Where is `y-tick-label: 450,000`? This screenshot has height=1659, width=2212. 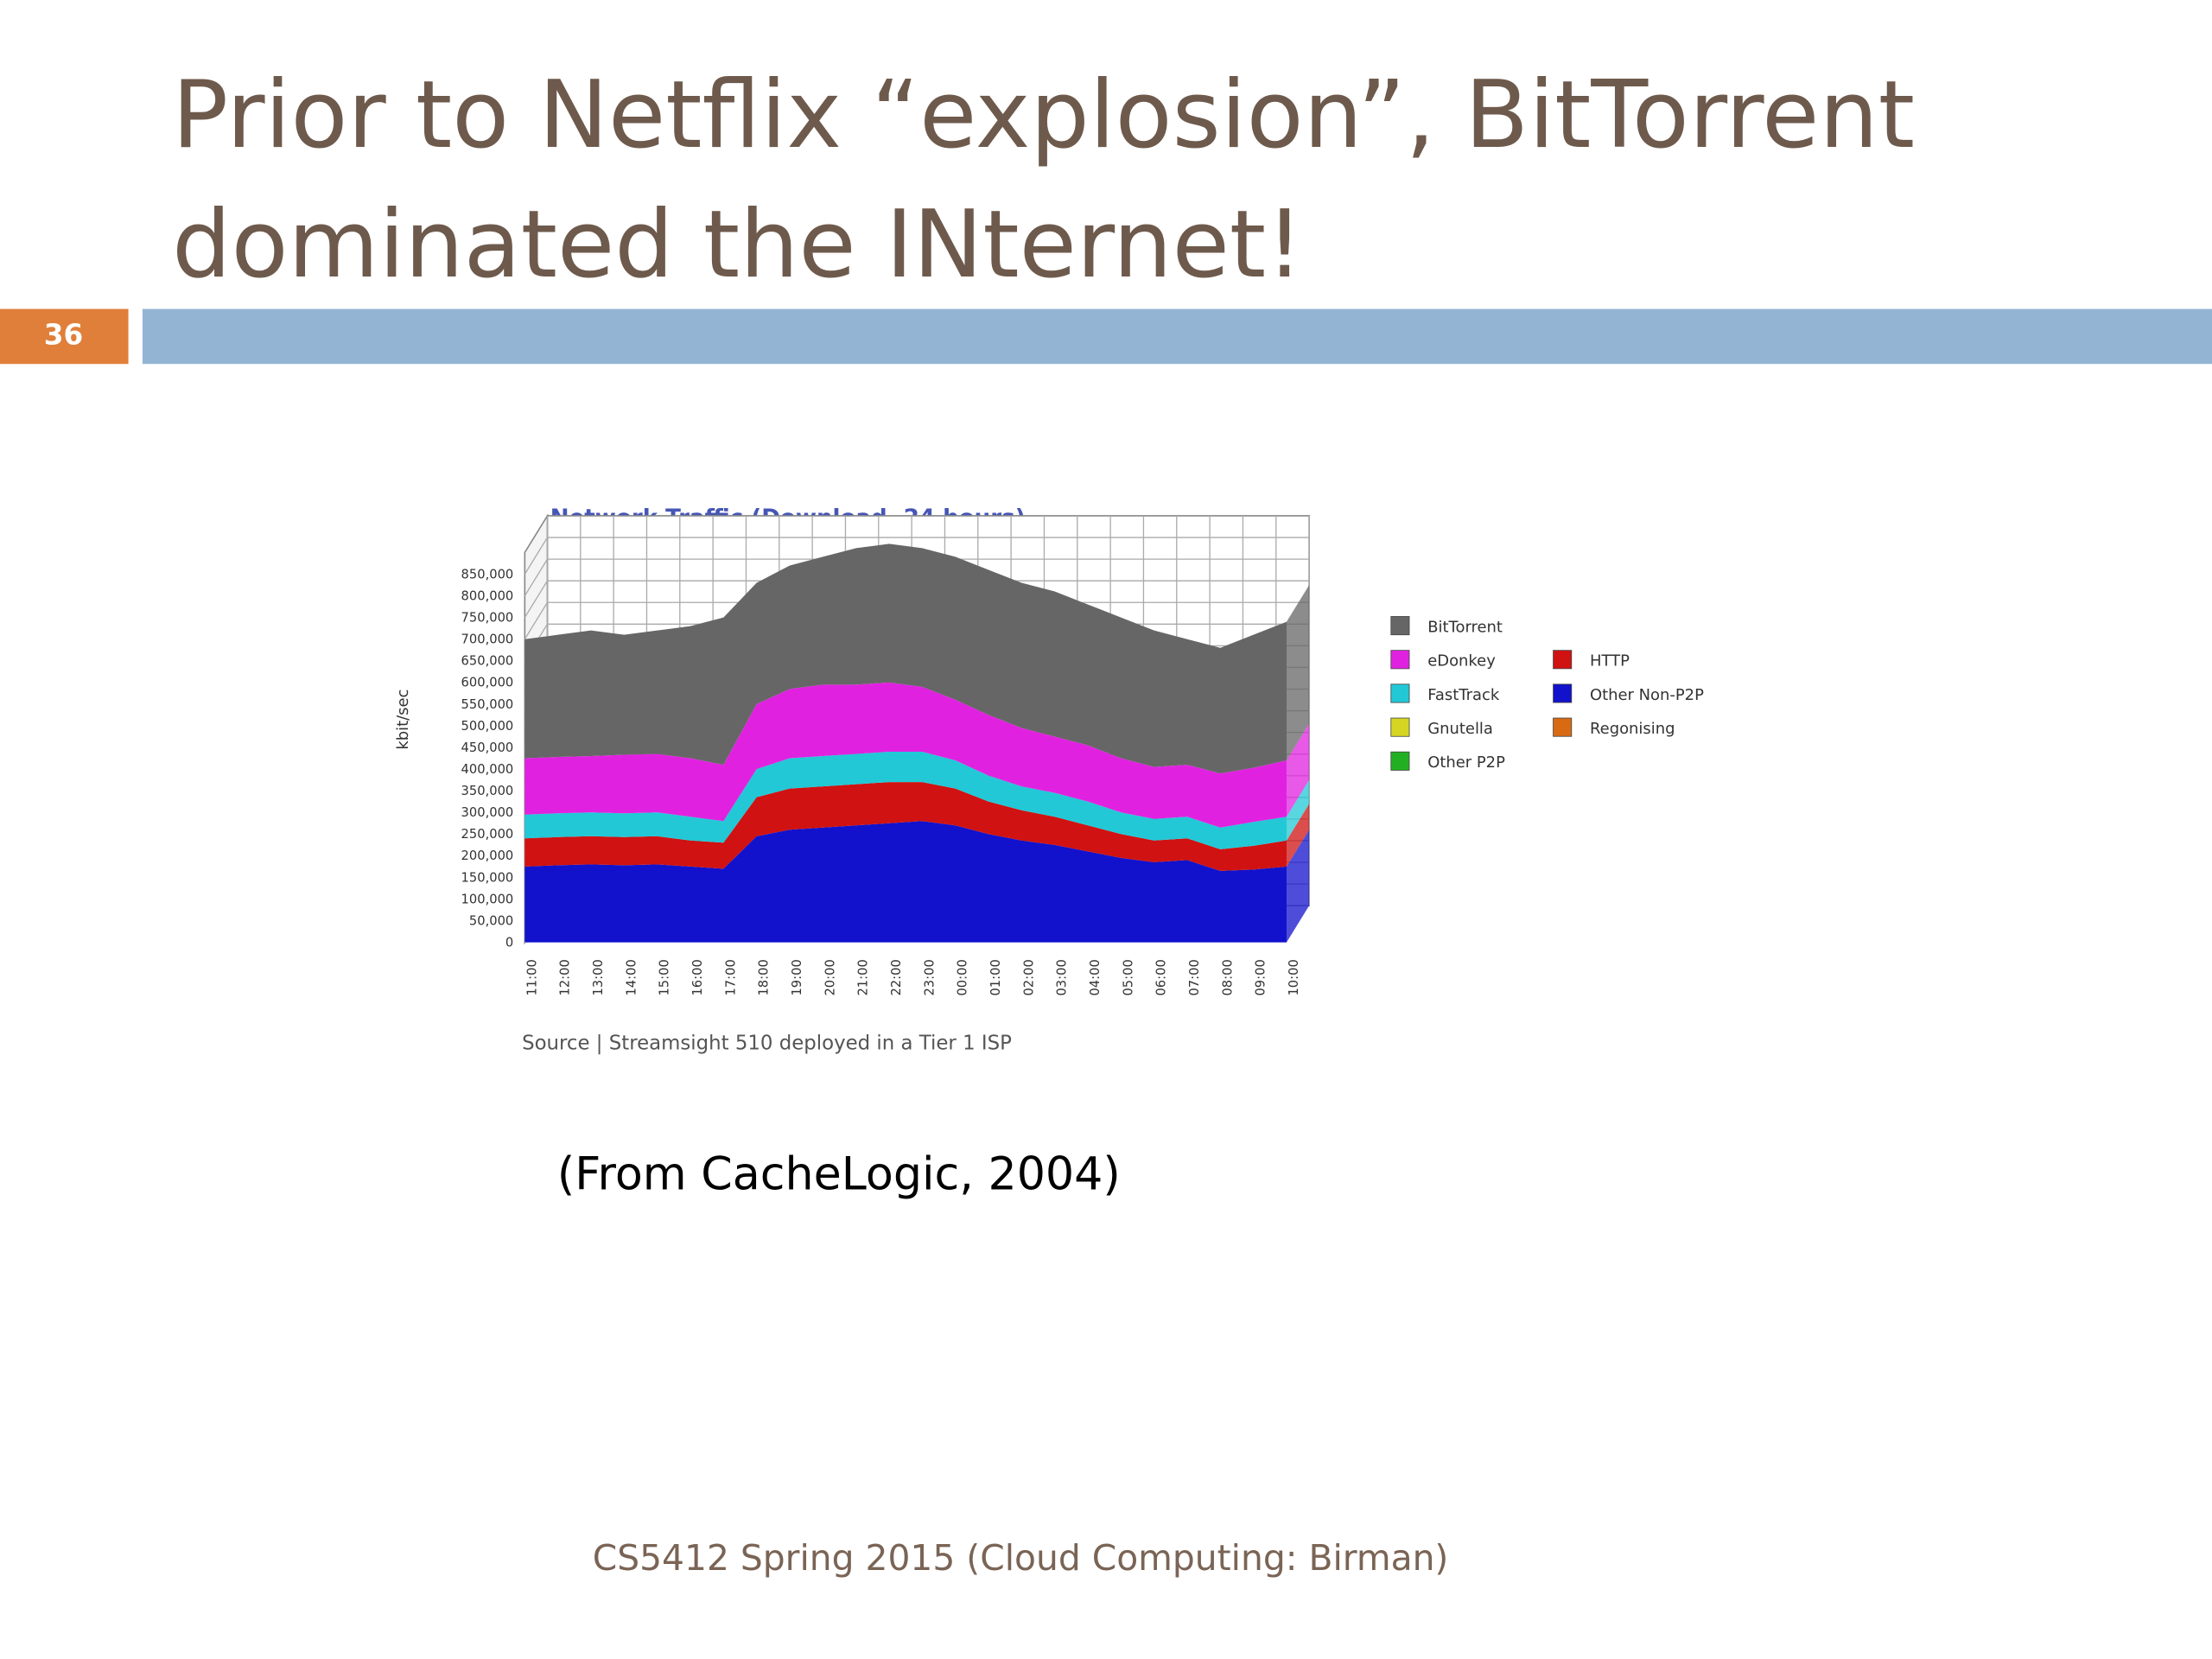 y-tick-label: 450,000 is located at coordinates (487, 748).